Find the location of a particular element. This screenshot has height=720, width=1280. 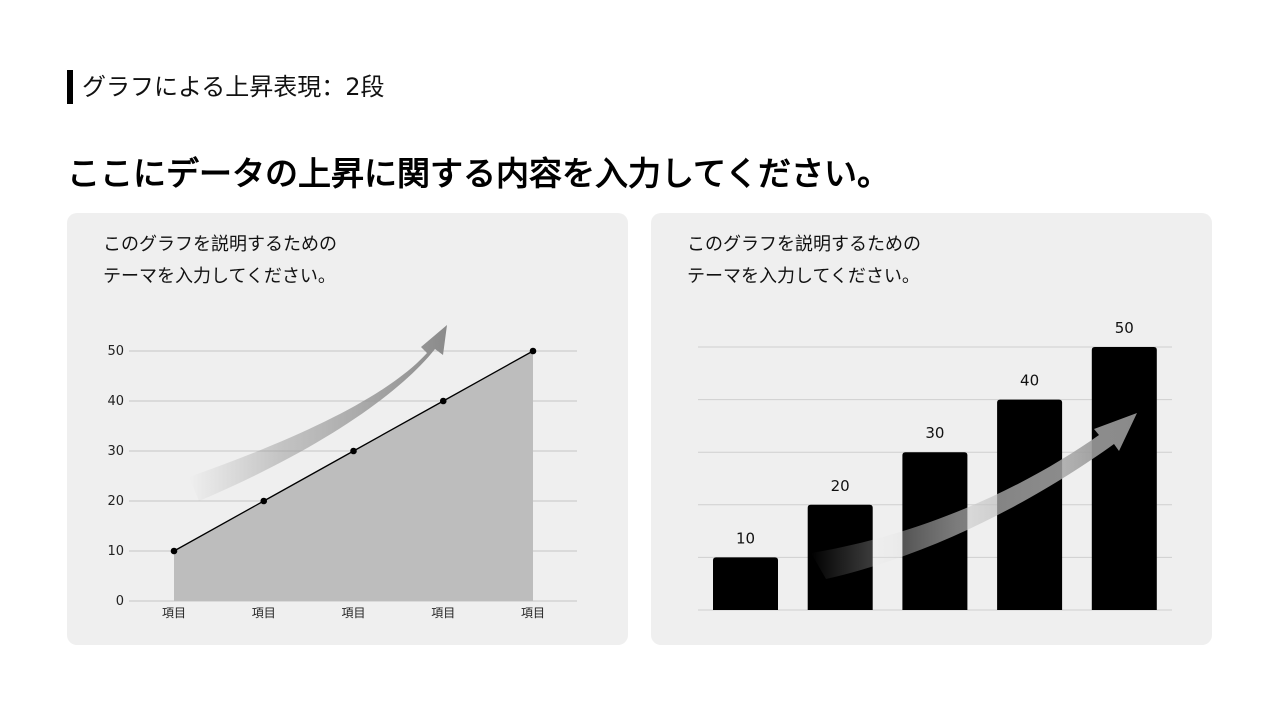

data-label: 10 is located at coordinates (745, 538).